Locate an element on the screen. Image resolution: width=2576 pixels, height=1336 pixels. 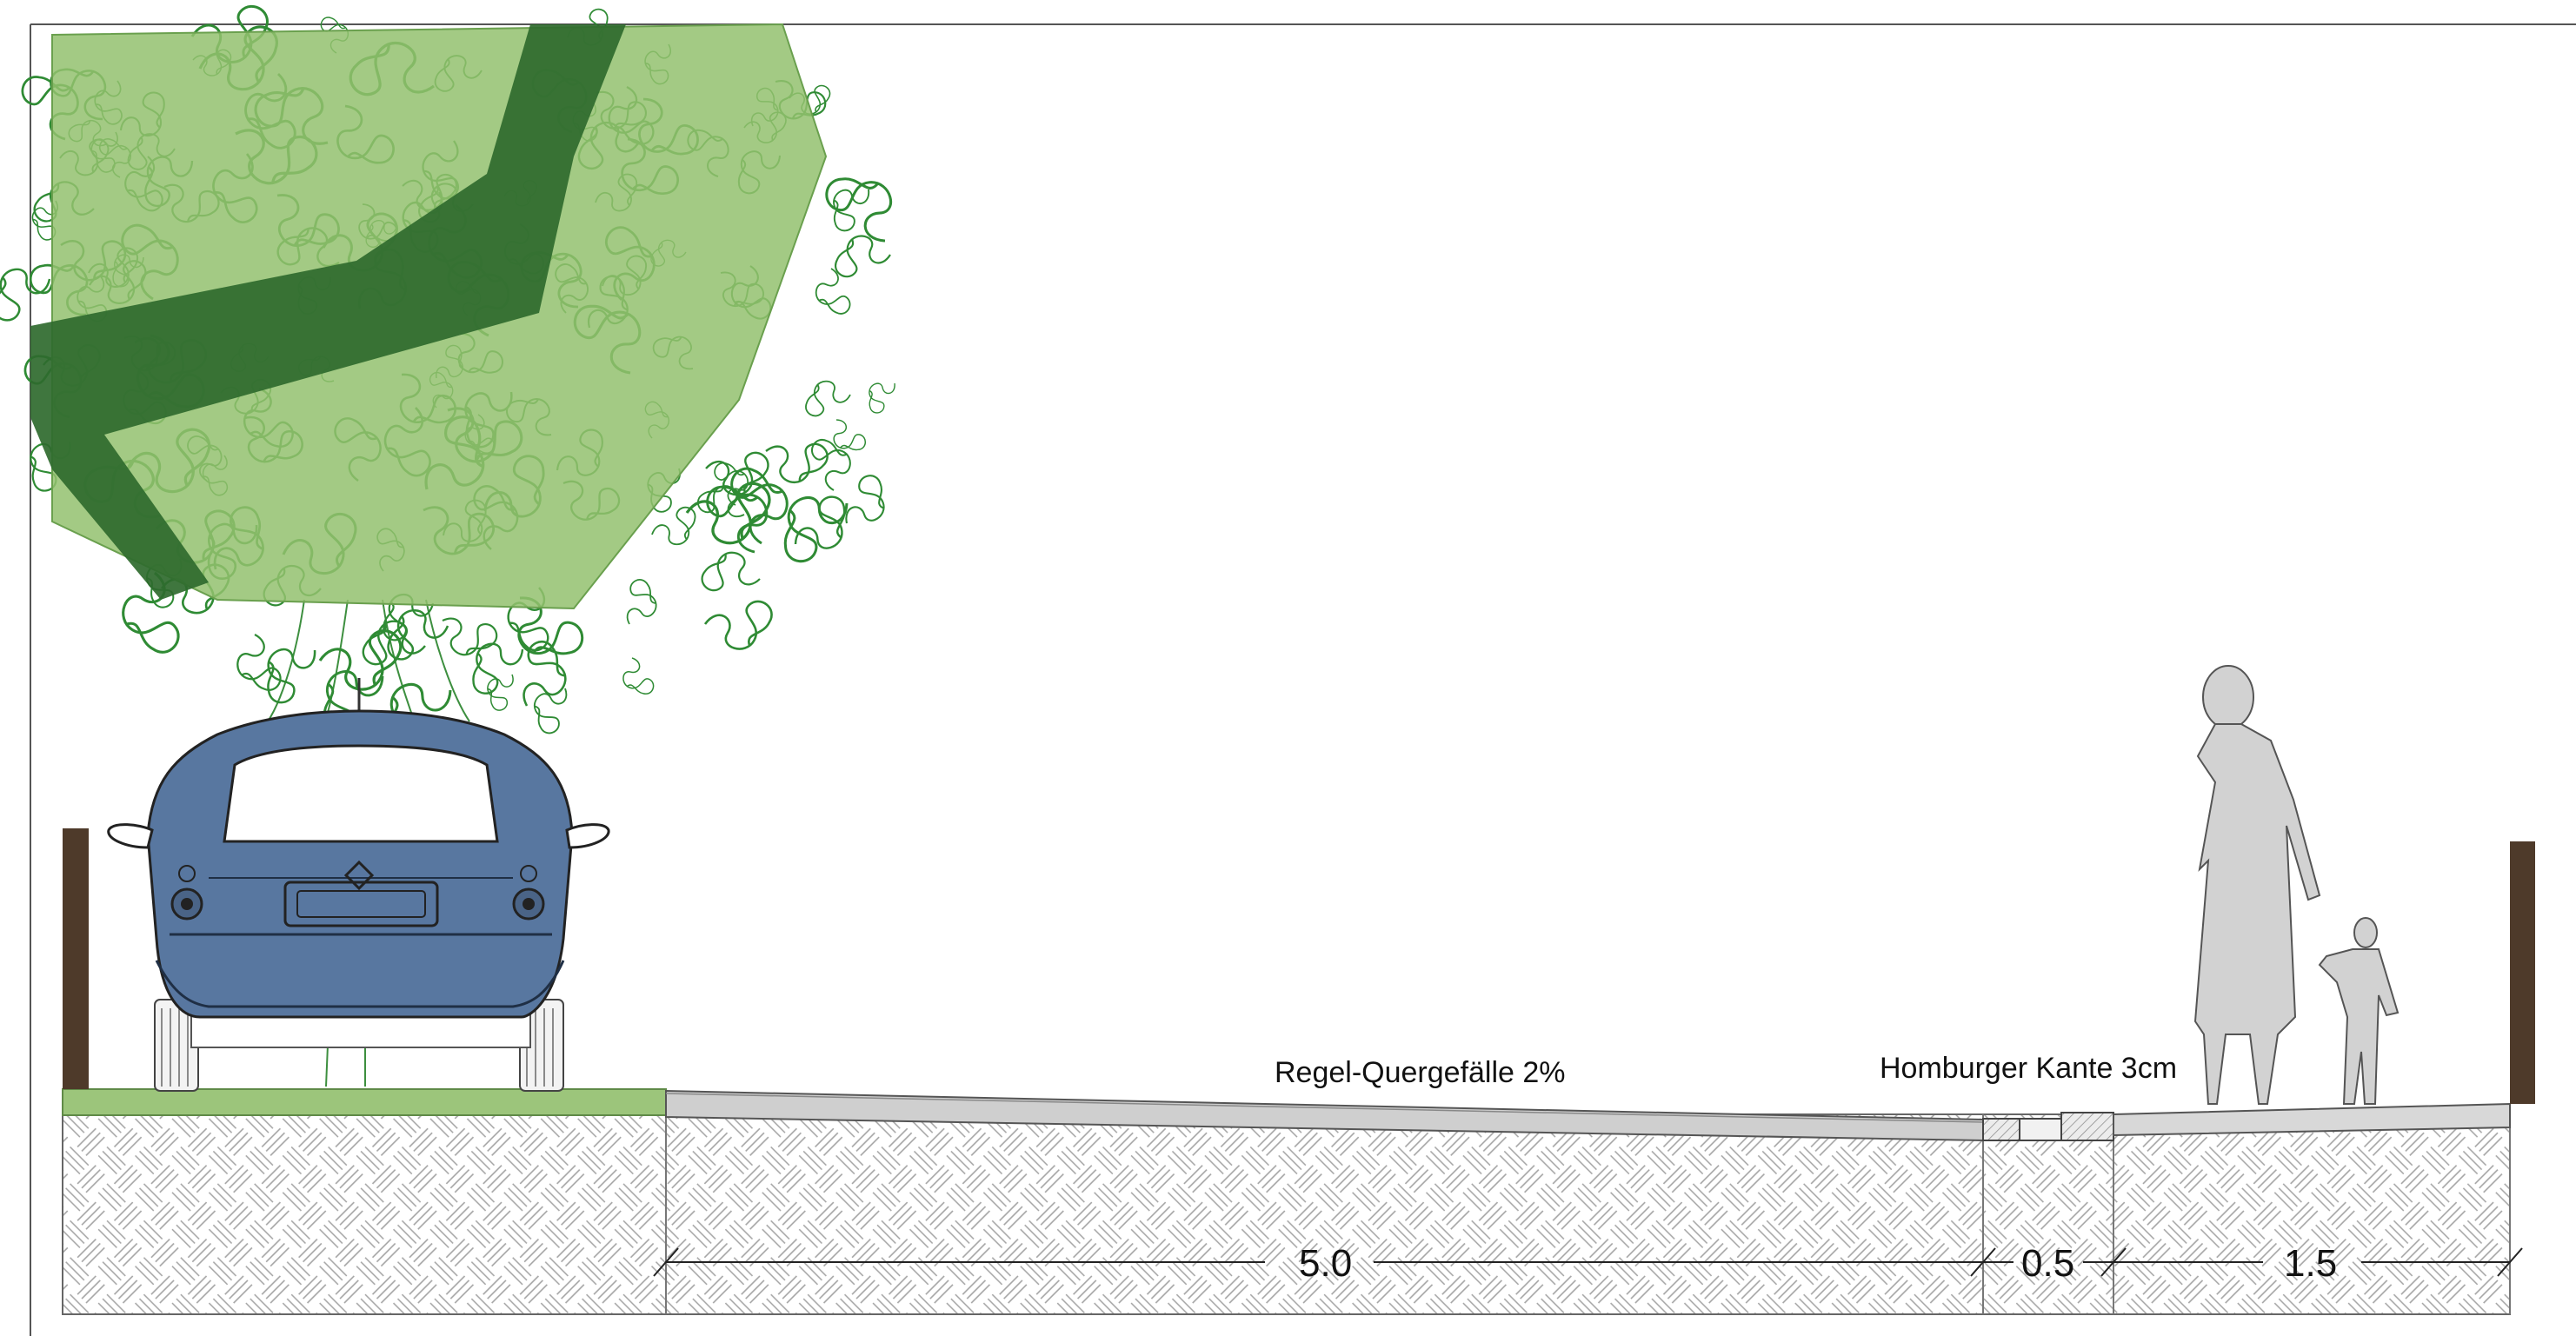
dimension-sidewalk: 1.5 is located at coordinates (2310, 1263).